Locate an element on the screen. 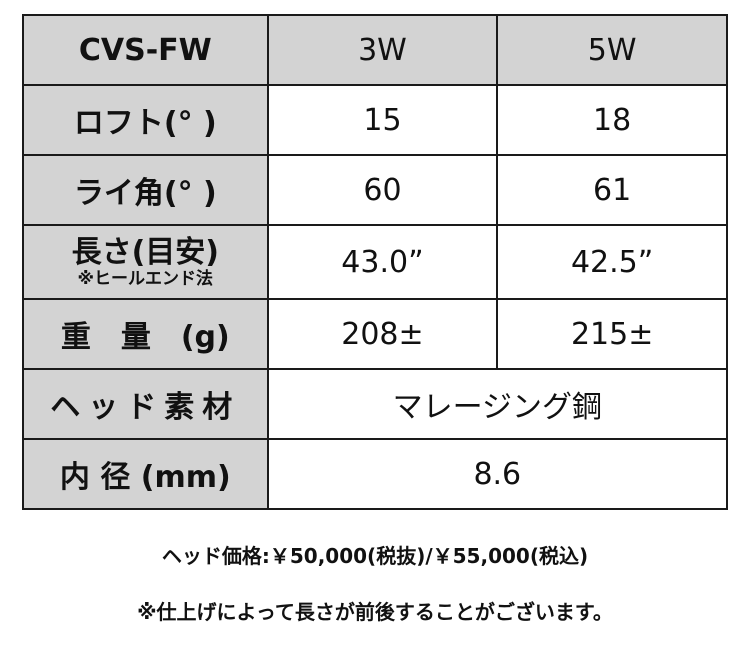  cell-3w: 15 is located at coordinates (382, 120).